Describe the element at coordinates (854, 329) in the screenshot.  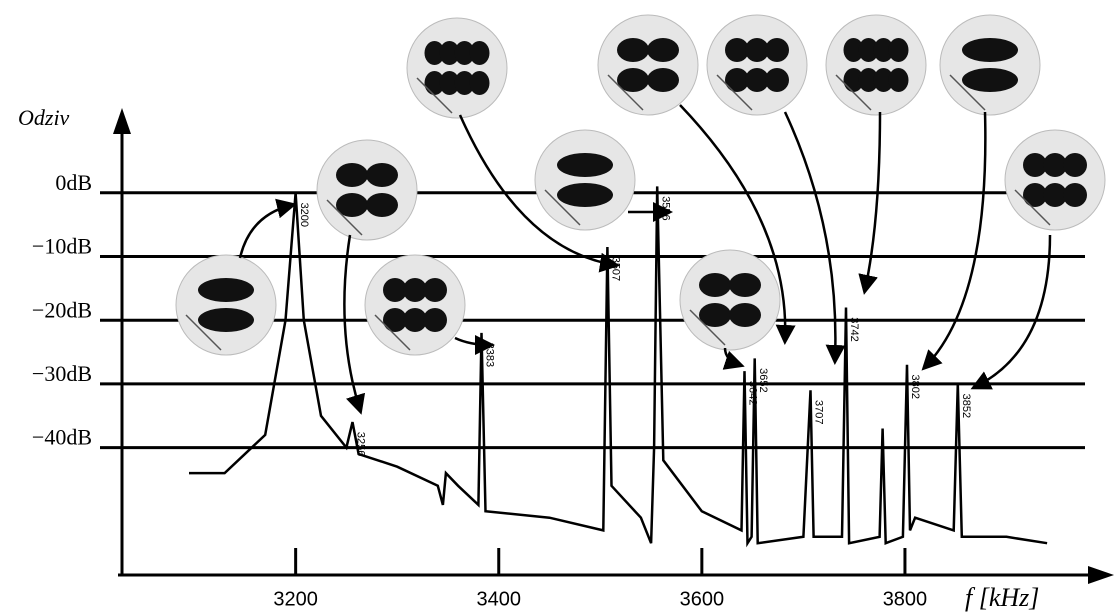
I see `peak-label: 3742` at that location.